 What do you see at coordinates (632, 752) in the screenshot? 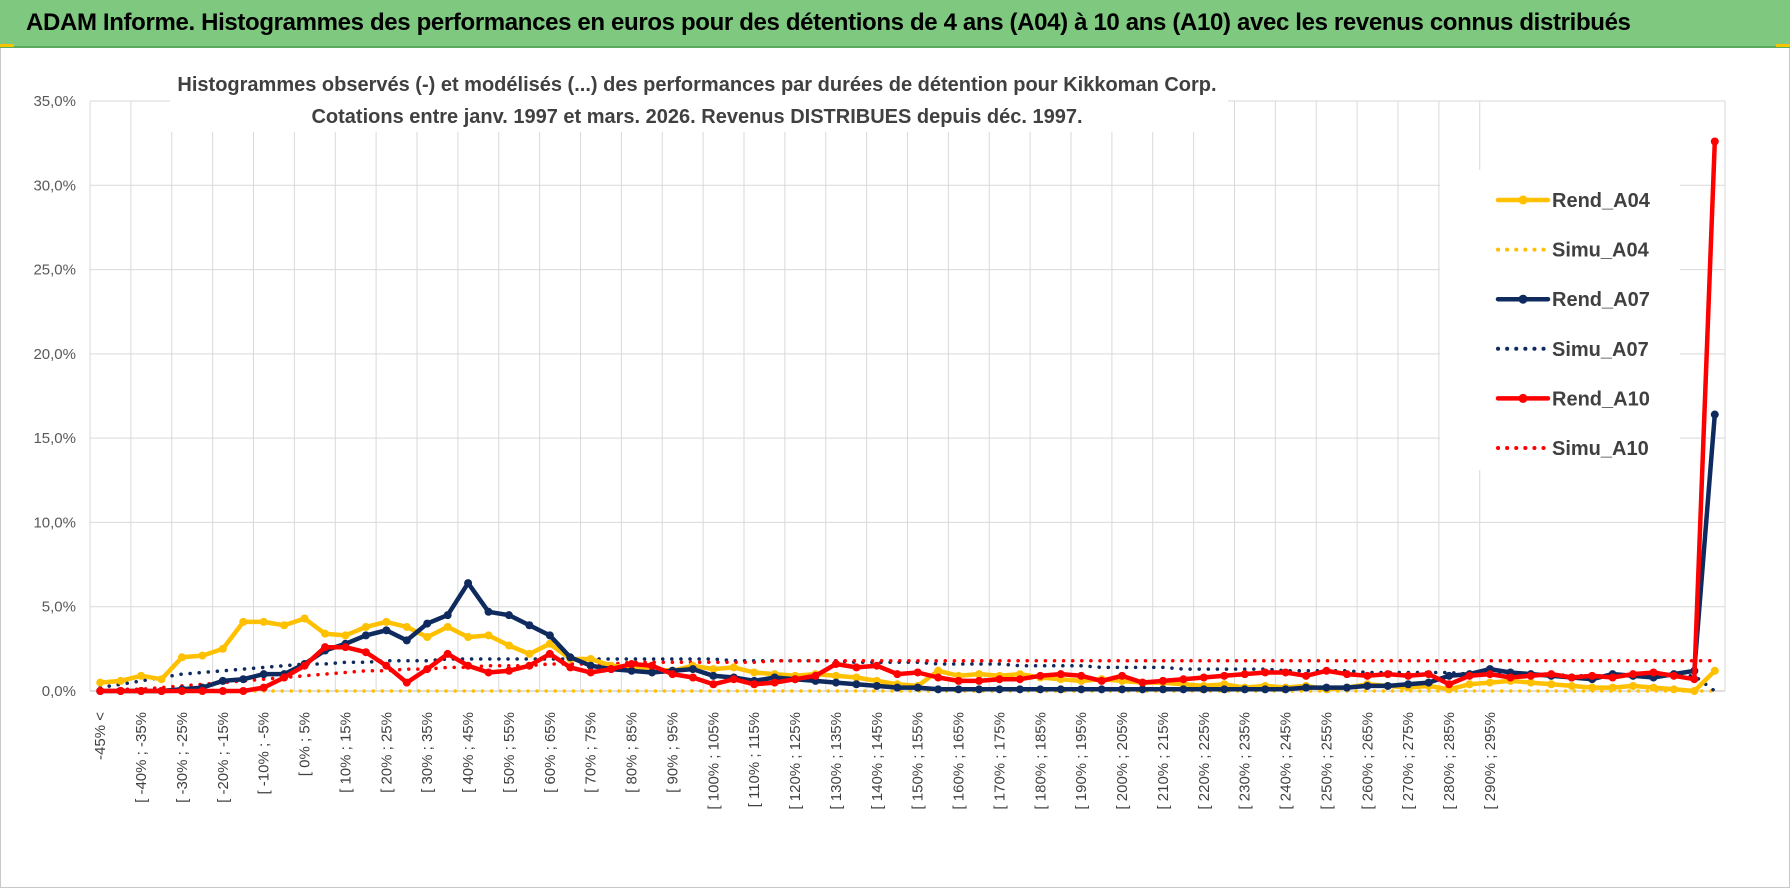
I see `x-tick-label: [ 80% ; 85%` at bounding box center [632, 752].